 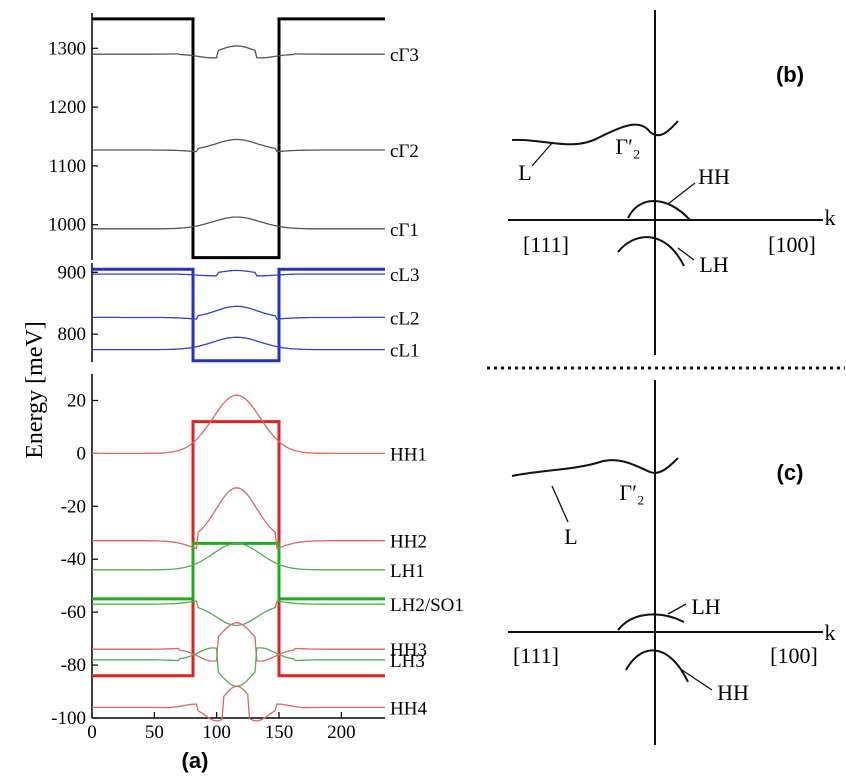 What do you see at coordinates (67, 166) in the screenshot?
I see `y-tick-label: 1100` at bounding box center [67, 166].